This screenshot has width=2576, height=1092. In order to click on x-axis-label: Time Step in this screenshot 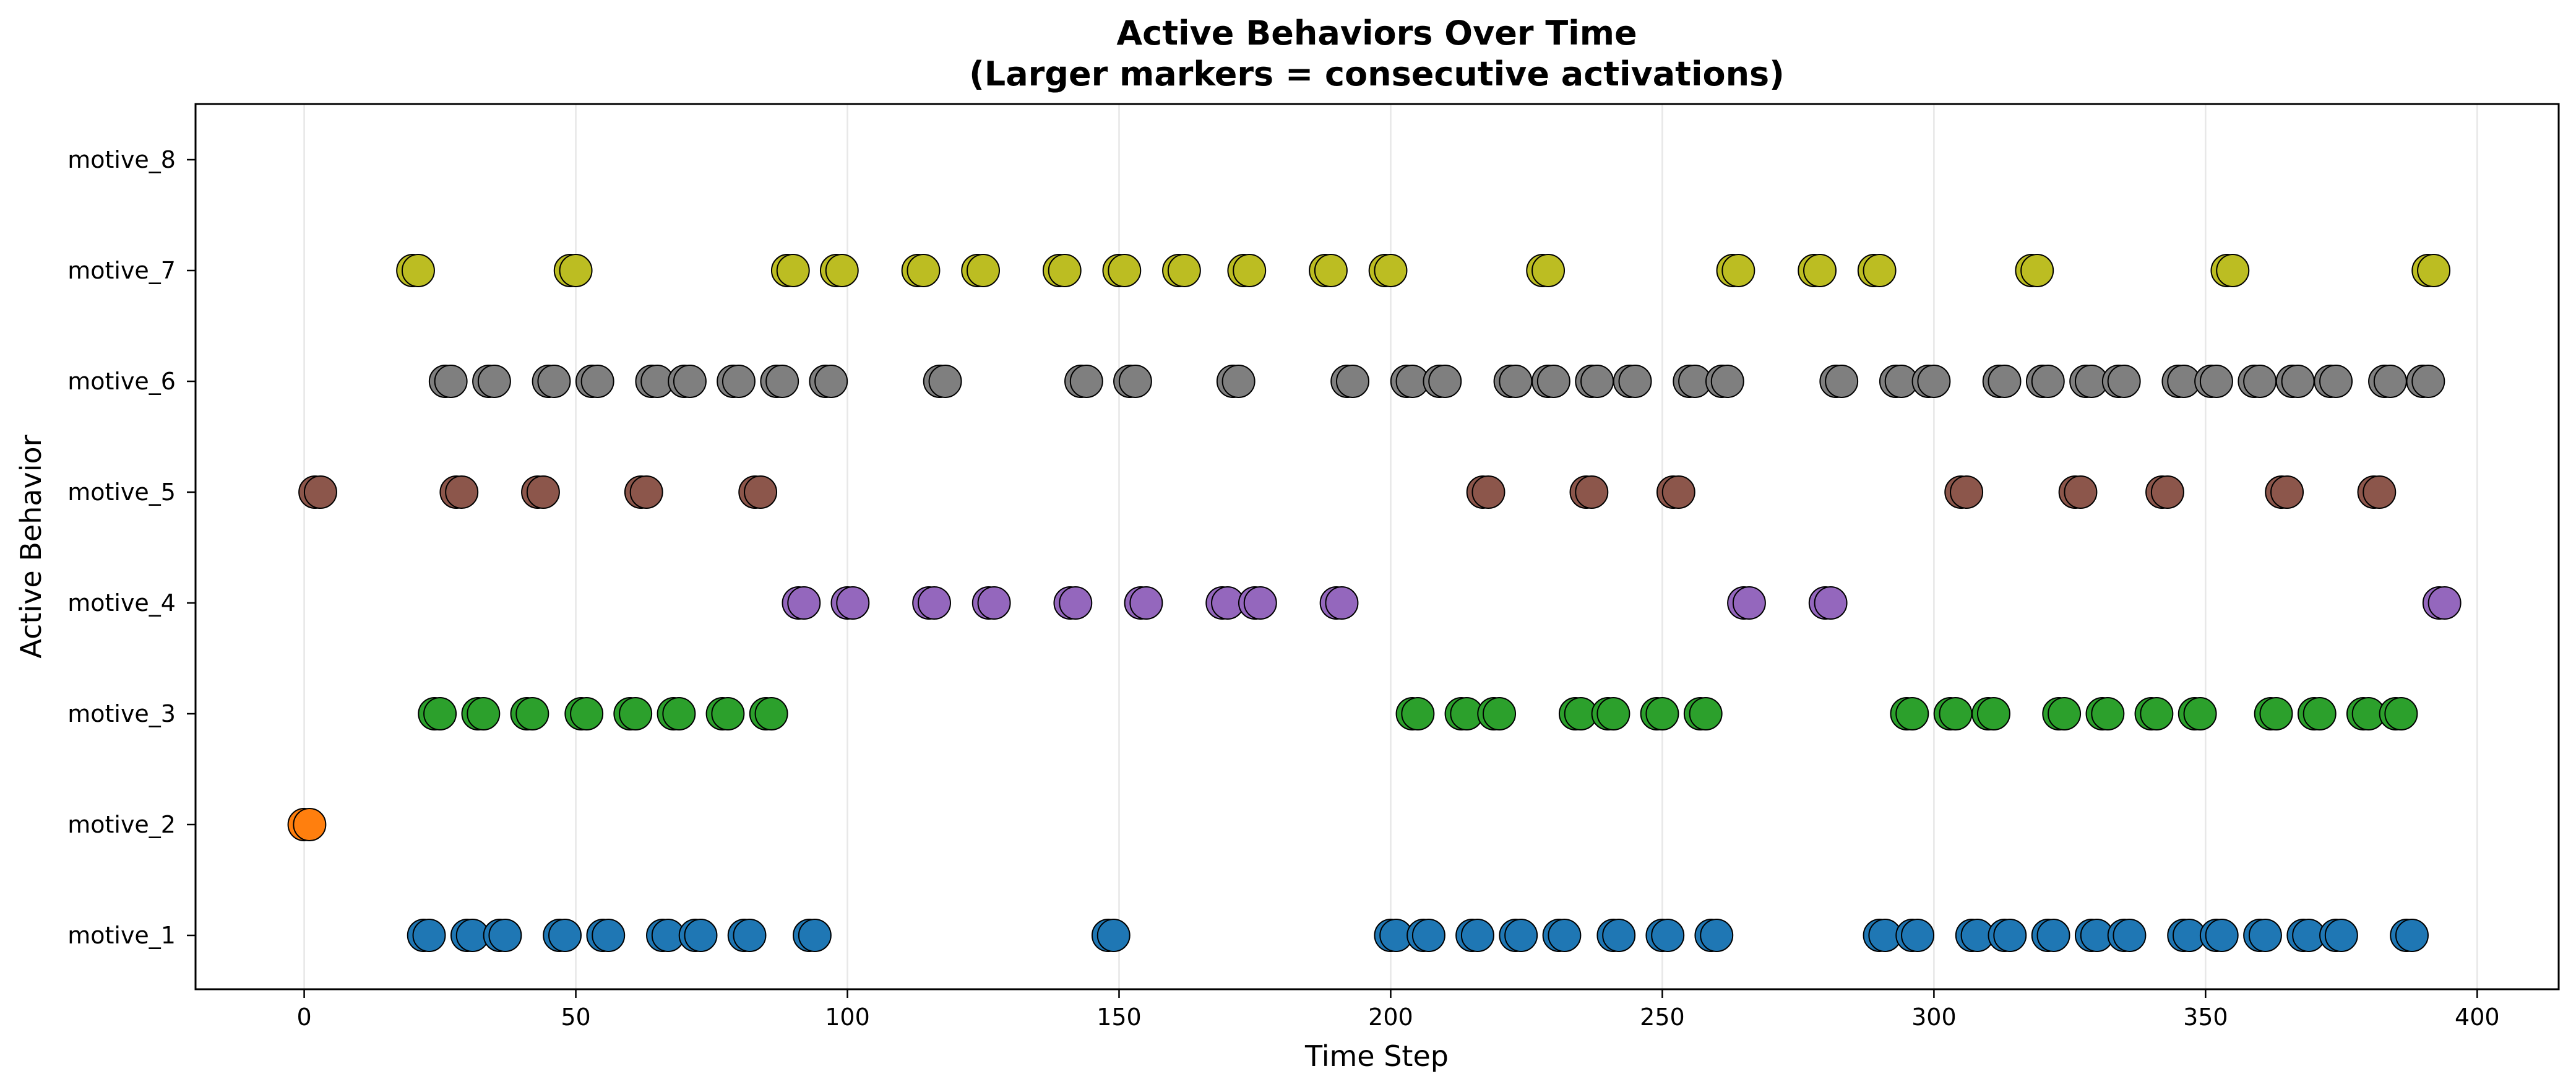, I will do `click(1376, 1056)`.